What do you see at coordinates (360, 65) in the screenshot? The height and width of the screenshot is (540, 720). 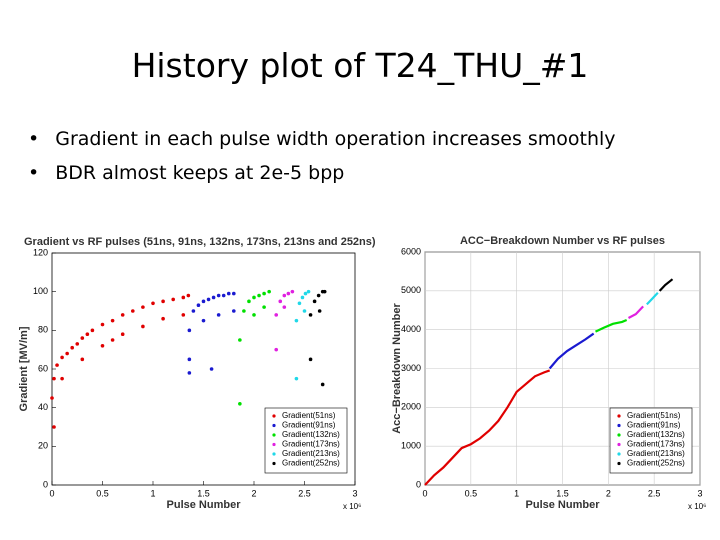 I see `slide-title: History plot of T24_THU_#1` at bounding box center [360, 65].